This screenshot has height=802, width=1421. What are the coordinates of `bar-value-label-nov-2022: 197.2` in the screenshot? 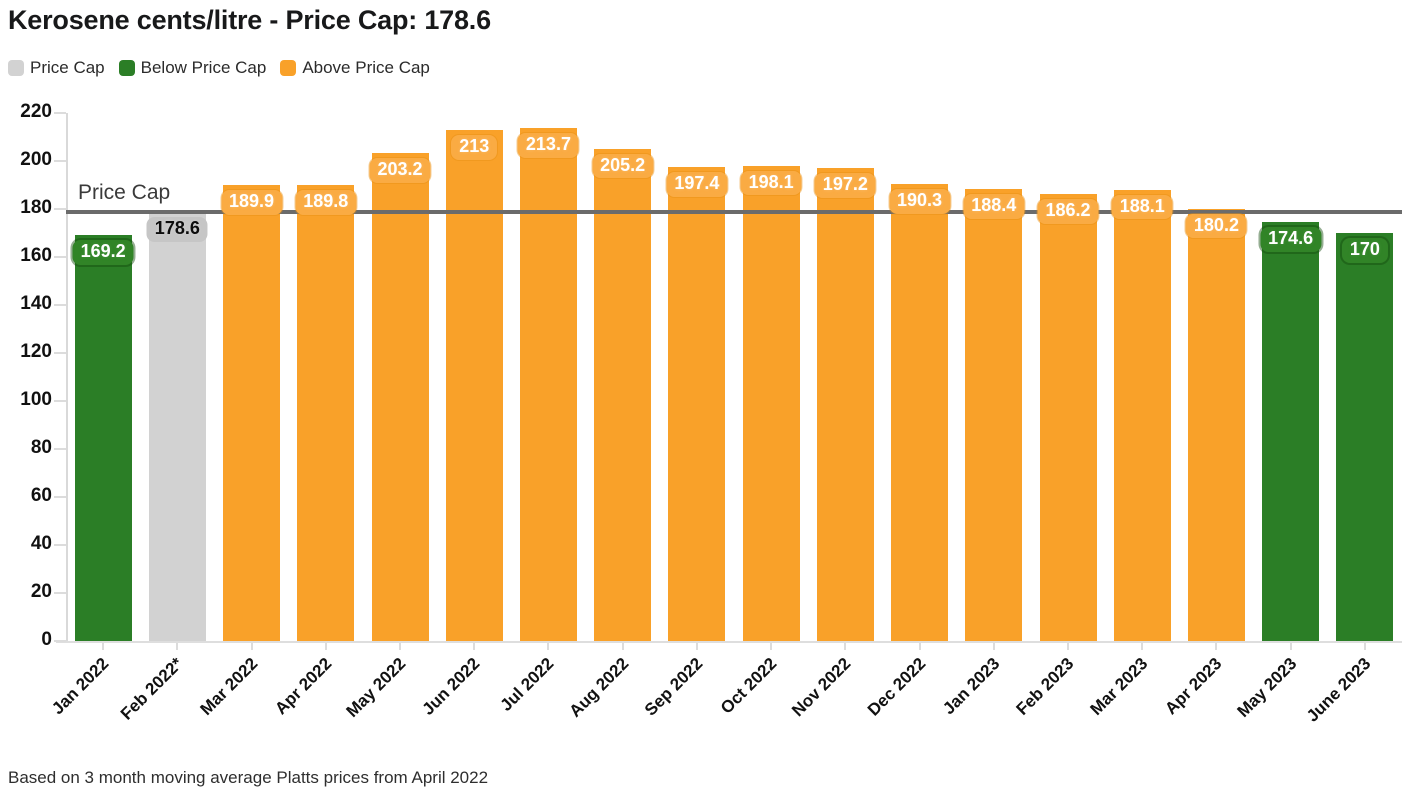 It's located at (845, 185).